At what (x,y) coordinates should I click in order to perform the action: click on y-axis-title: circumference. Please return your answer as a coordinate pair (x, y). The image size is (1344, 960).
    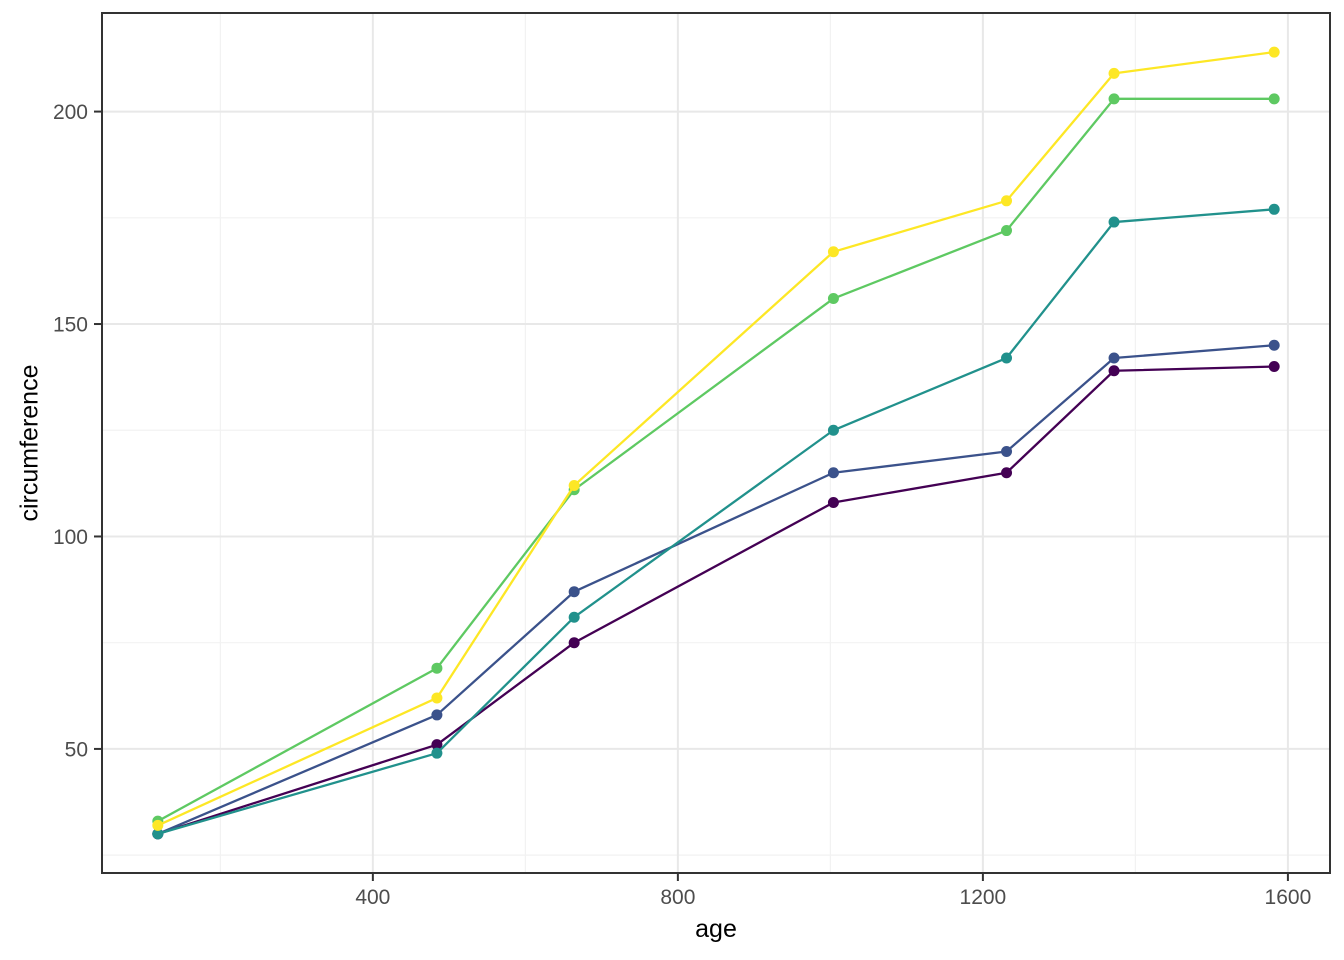
    Looking at the image, I should click on (29, 443).